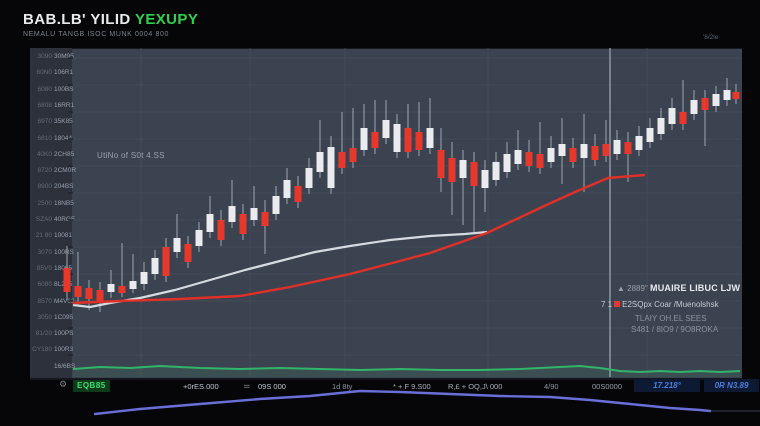 This screenshot has width=760, height=426. What do you see at coordinates (247, 386) in the screenshot?
I see `menu-icon: ＝` at bounding box center [247, 386].